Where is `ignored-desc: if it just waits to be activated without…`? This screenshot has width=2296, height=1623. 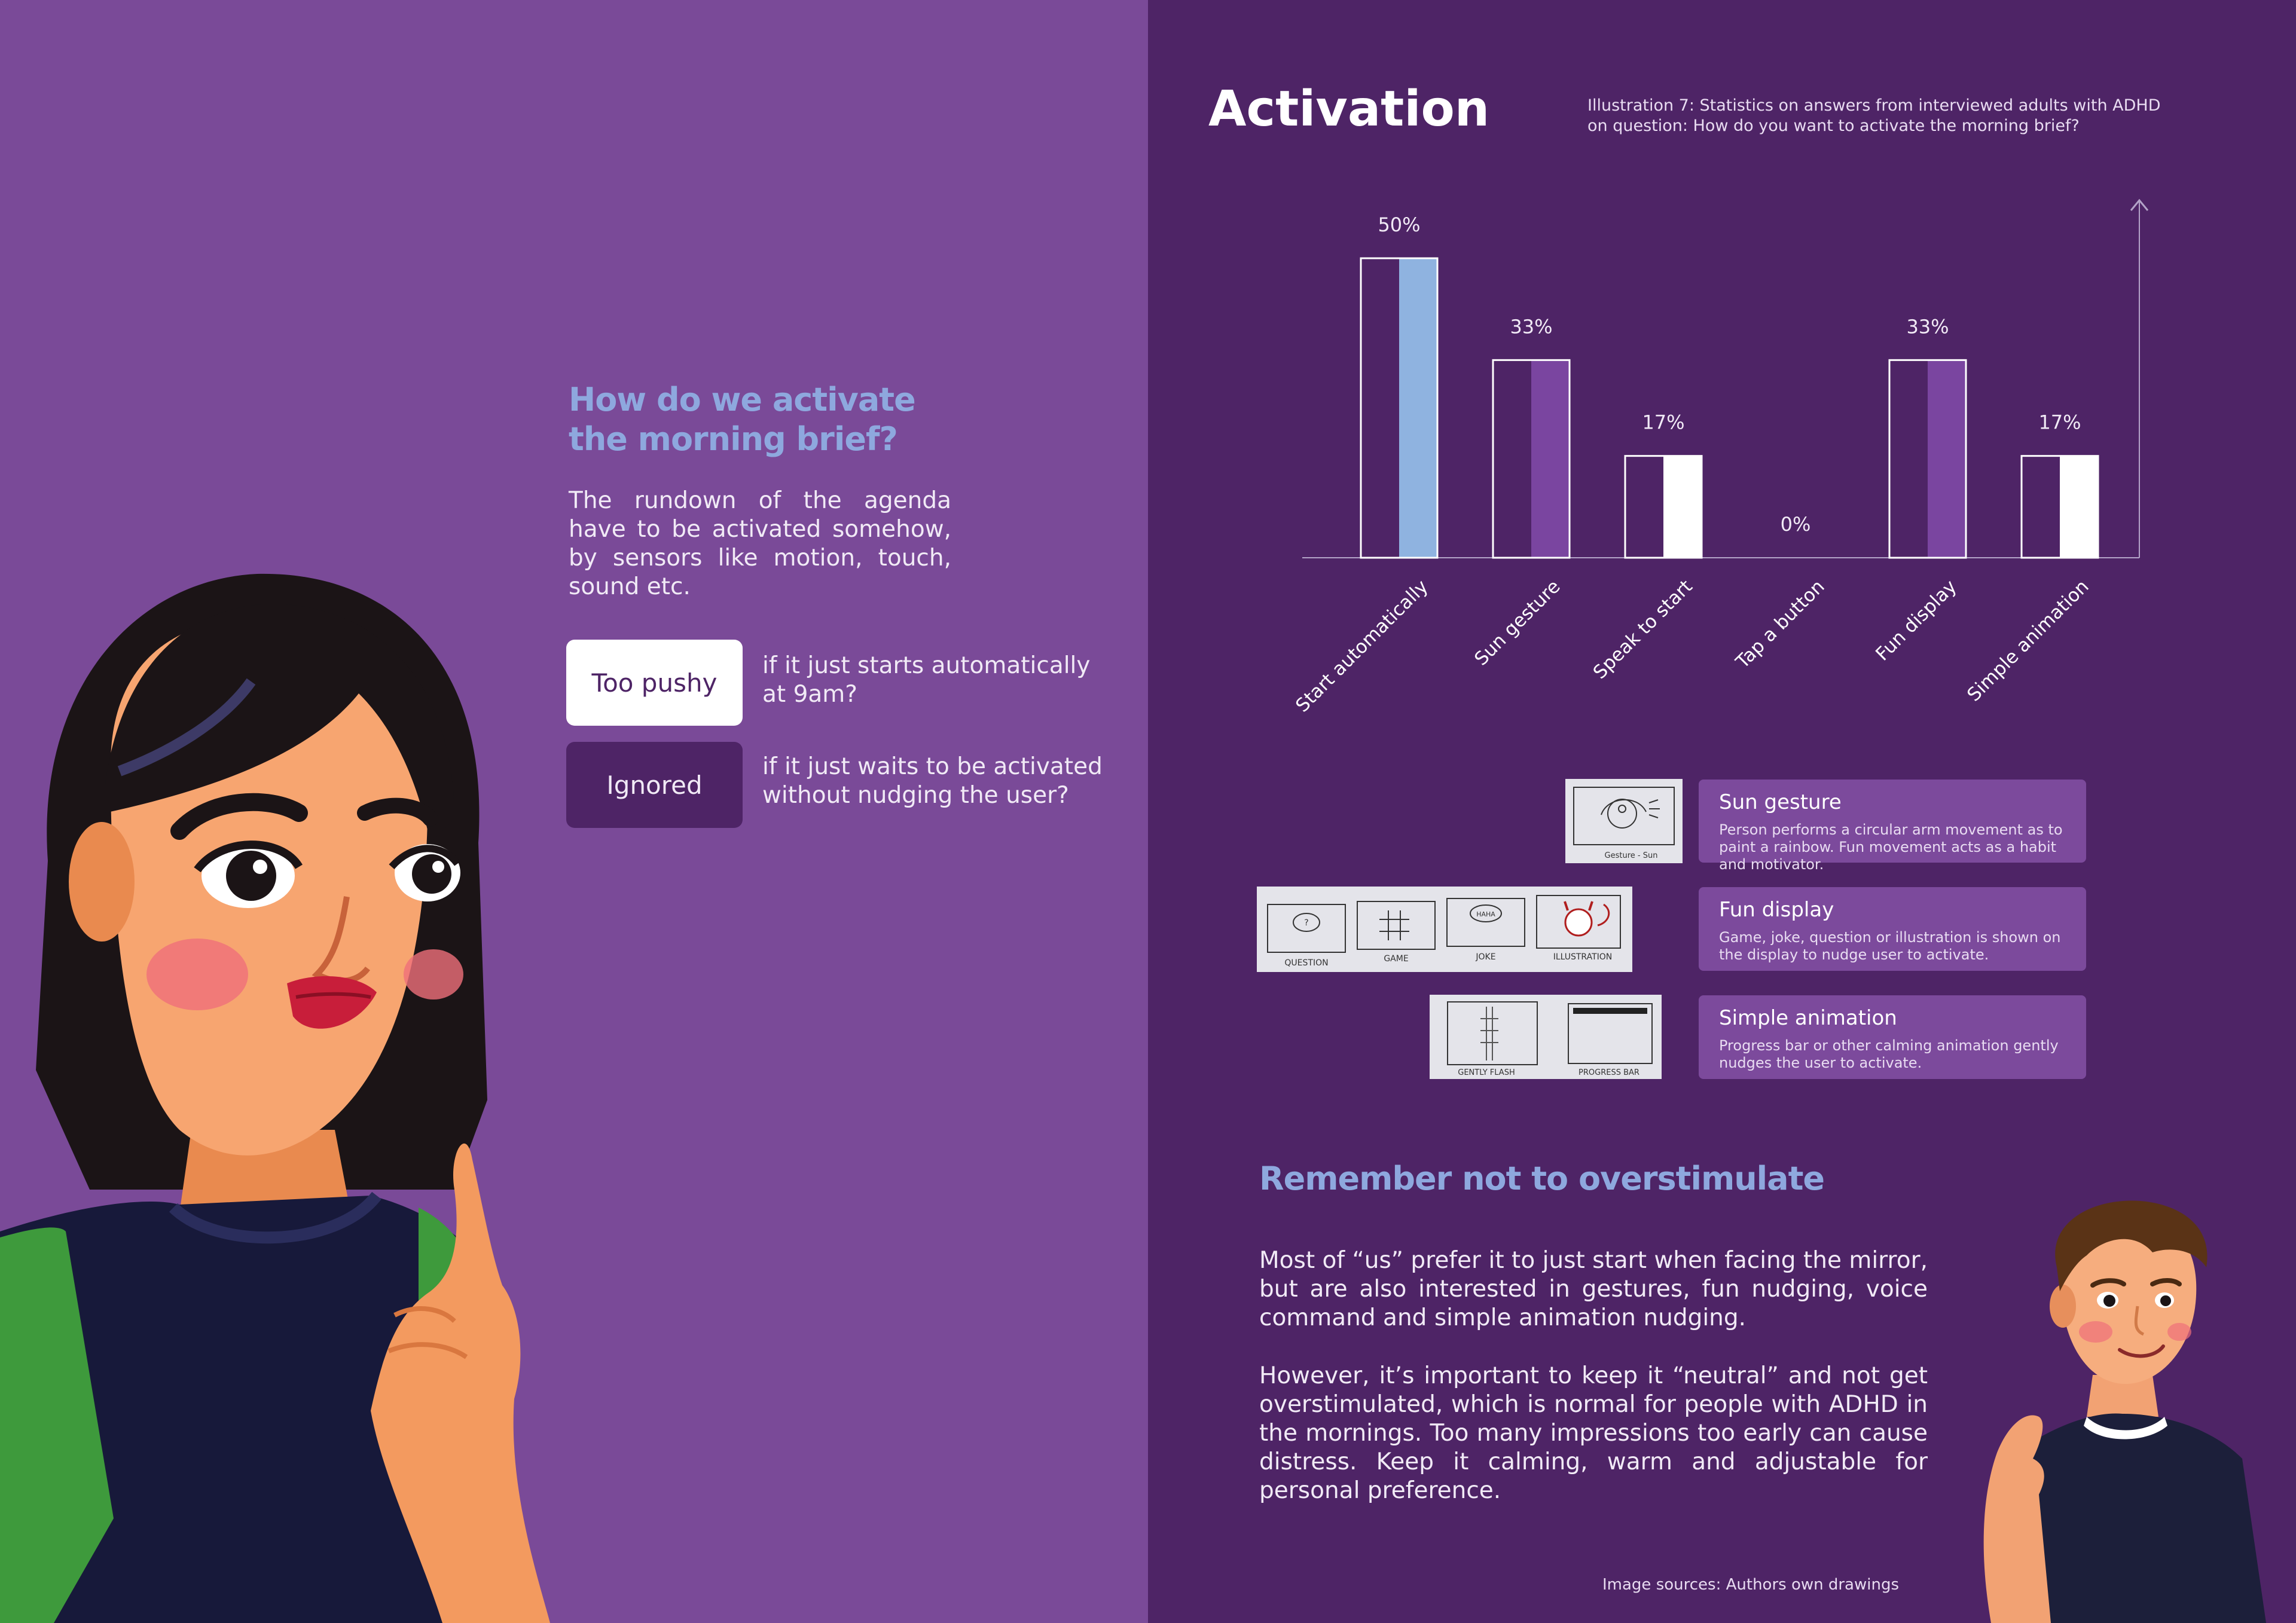
ignored-desc: if it just waits to be activated without… is located at coordinates (932, 781).